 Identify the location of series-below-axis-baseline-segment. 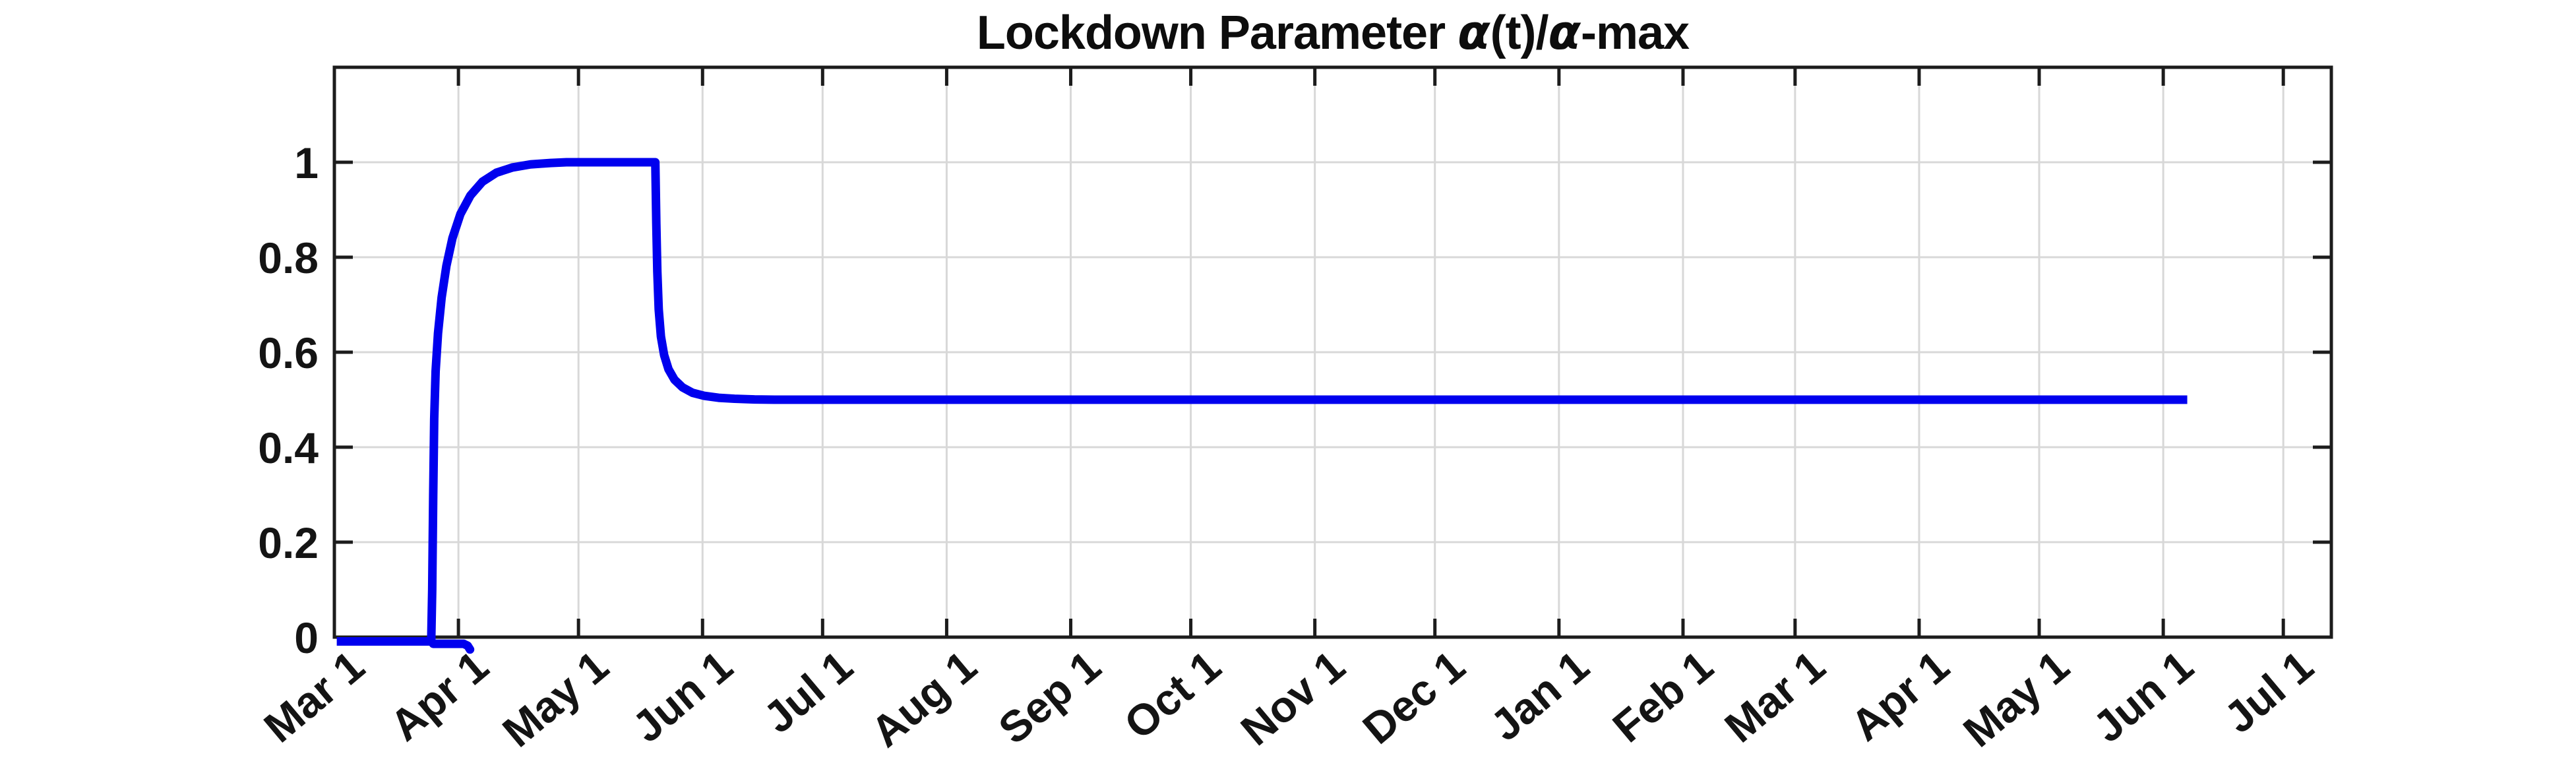
(452, 646).